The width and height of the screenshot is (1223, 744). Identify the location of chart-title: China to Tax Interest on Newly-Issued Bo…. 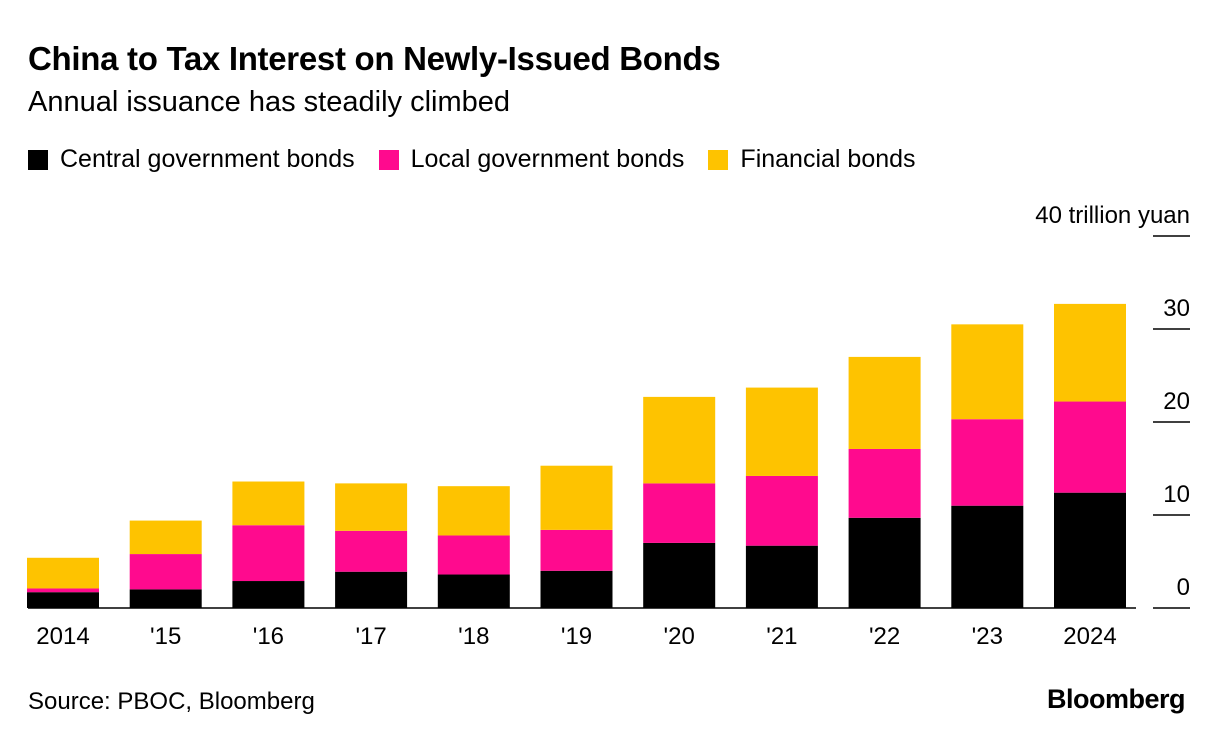
(374, 58).